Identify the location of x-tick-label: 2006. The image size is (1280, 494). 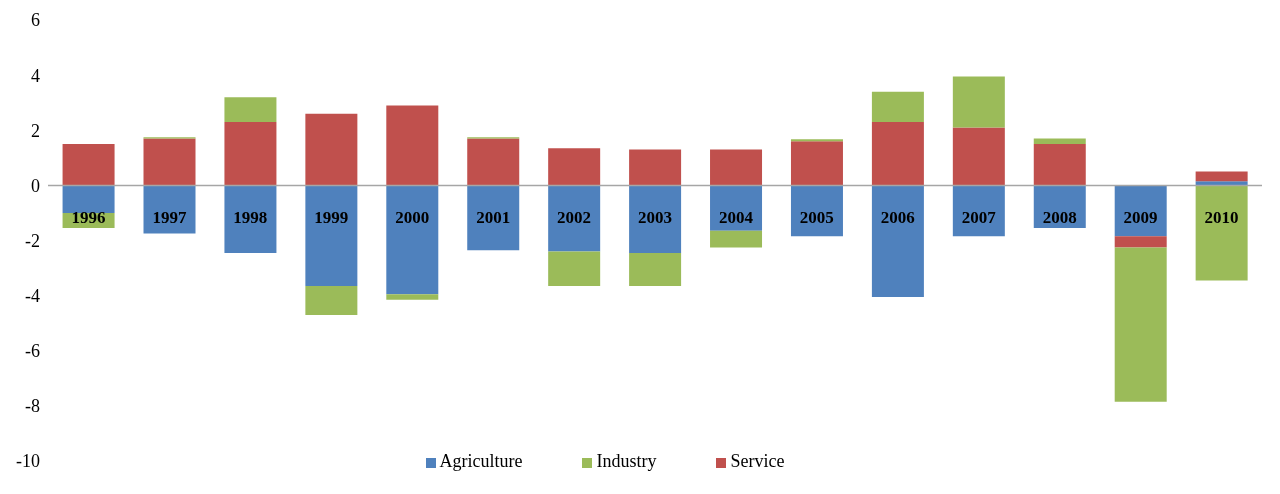
(897, 218).